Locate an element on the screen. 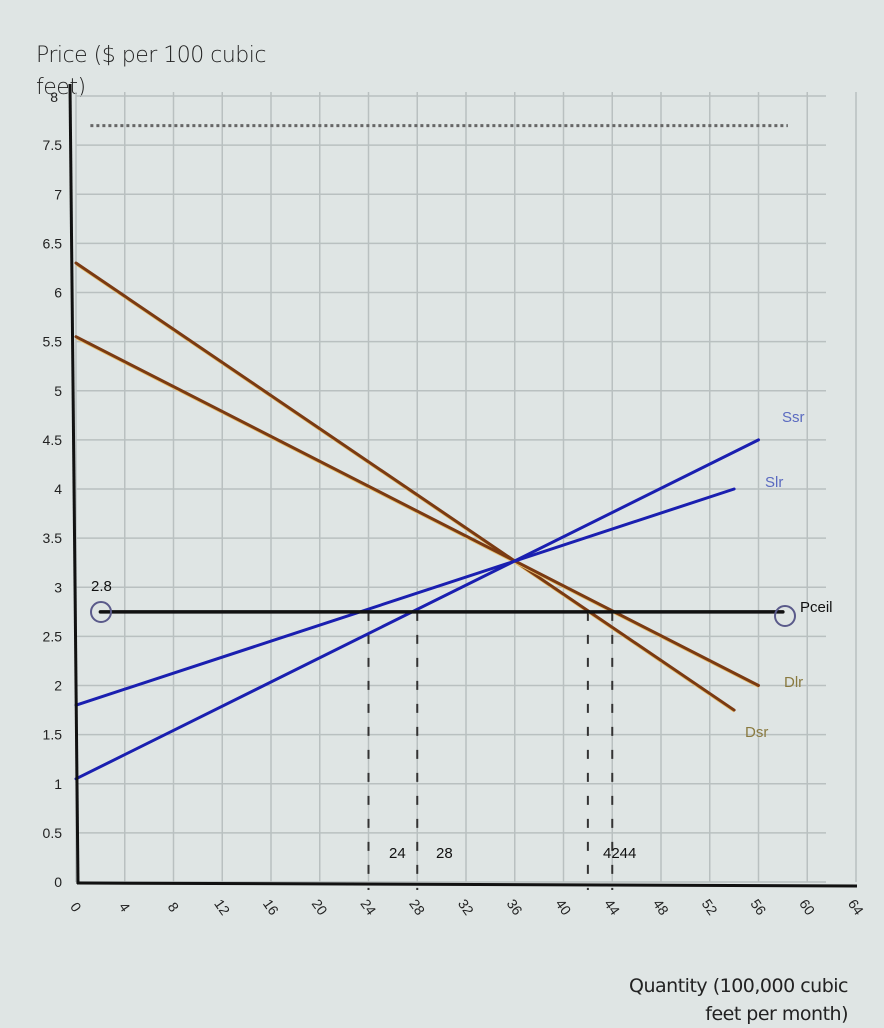 This screenshot has height=1028, width=884. x-tick-label: 60 is located at coordinates (807, 907).